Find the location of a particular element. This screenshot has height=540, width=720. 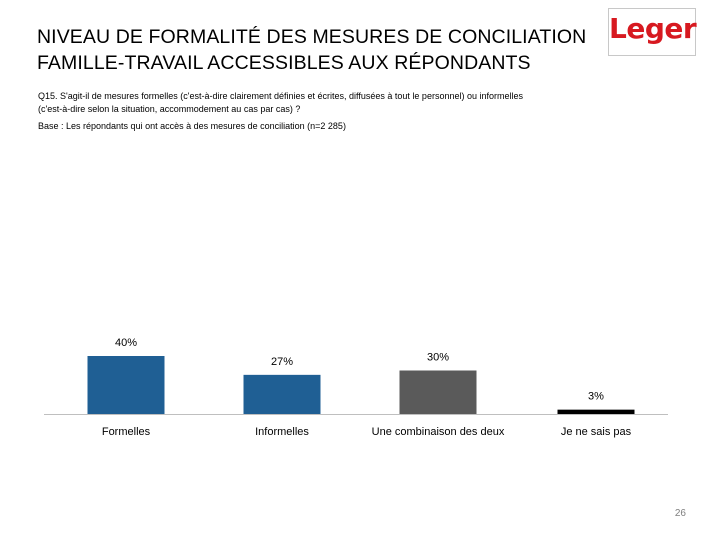

category-label-1: Formelles is located at coordinates (126, 432).